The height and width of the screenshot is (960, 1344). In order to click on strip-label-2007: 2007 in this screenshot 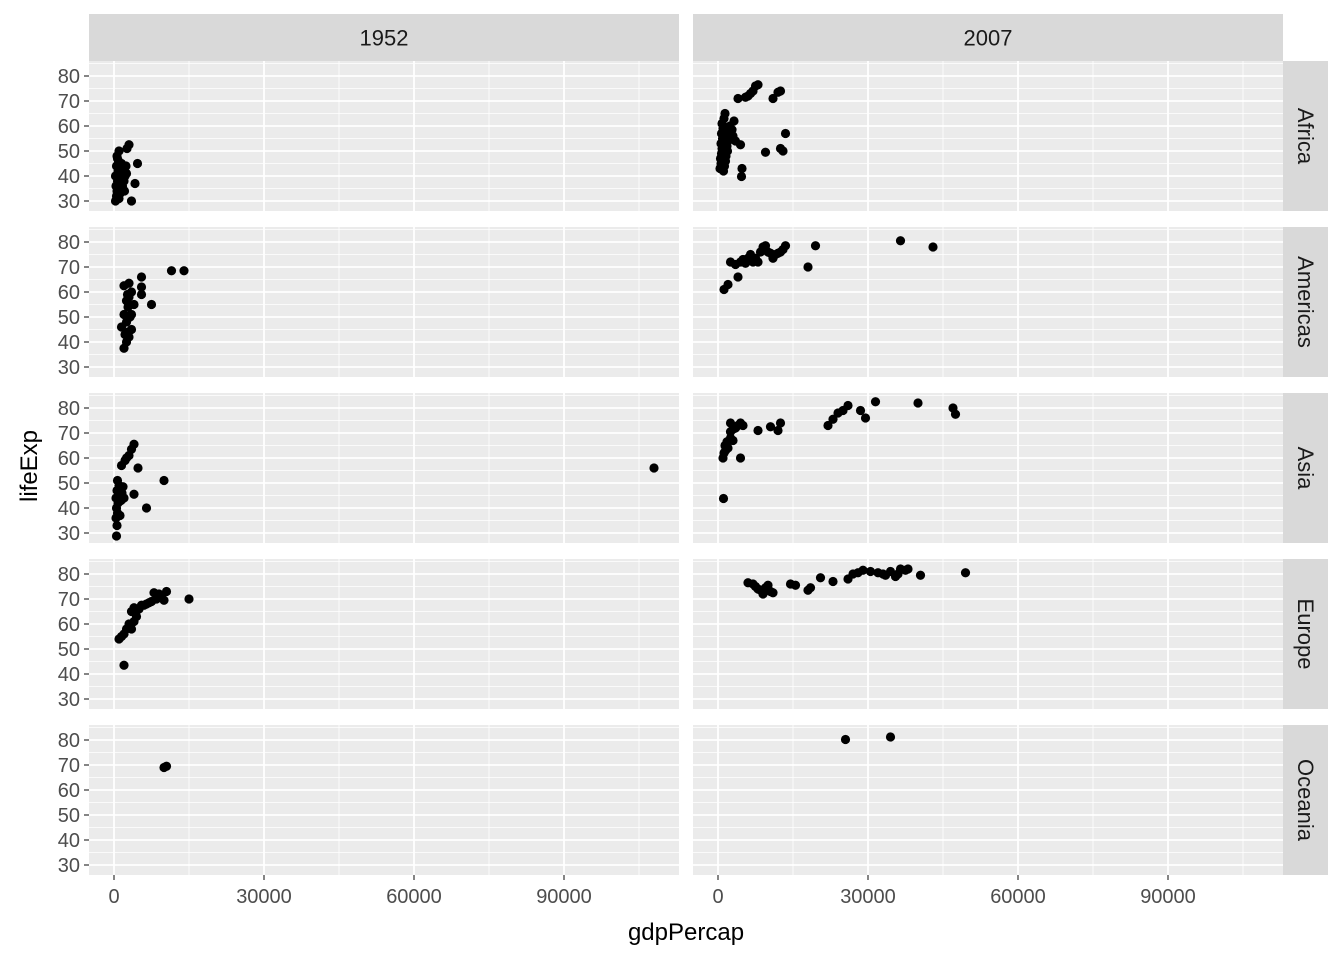, I will do `click(988, 38)`.